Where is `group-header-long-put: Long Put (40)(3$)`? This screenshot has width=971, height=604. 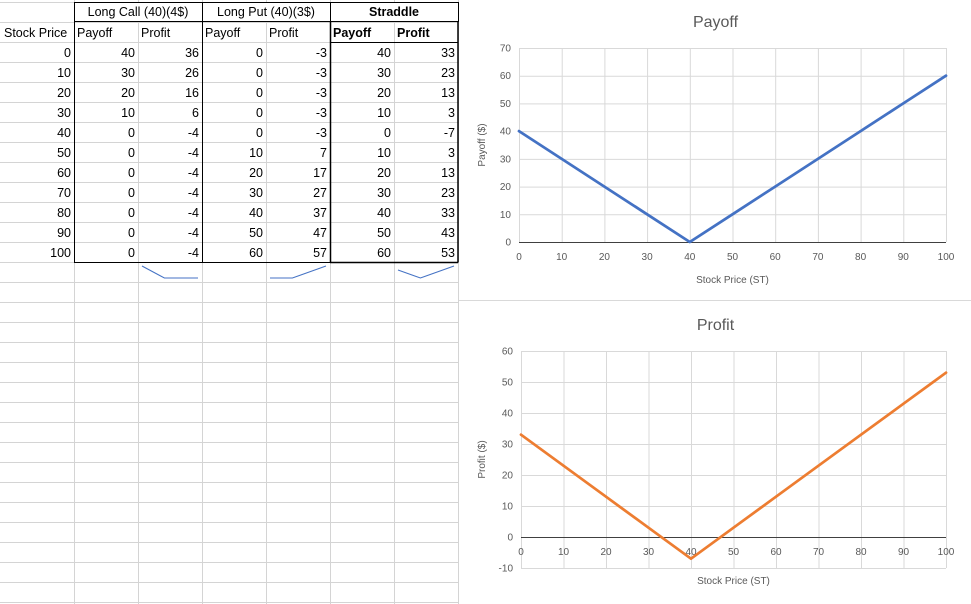 group-header-long-put: Long Put (40)(3$) is located at coordinates (266, 12).